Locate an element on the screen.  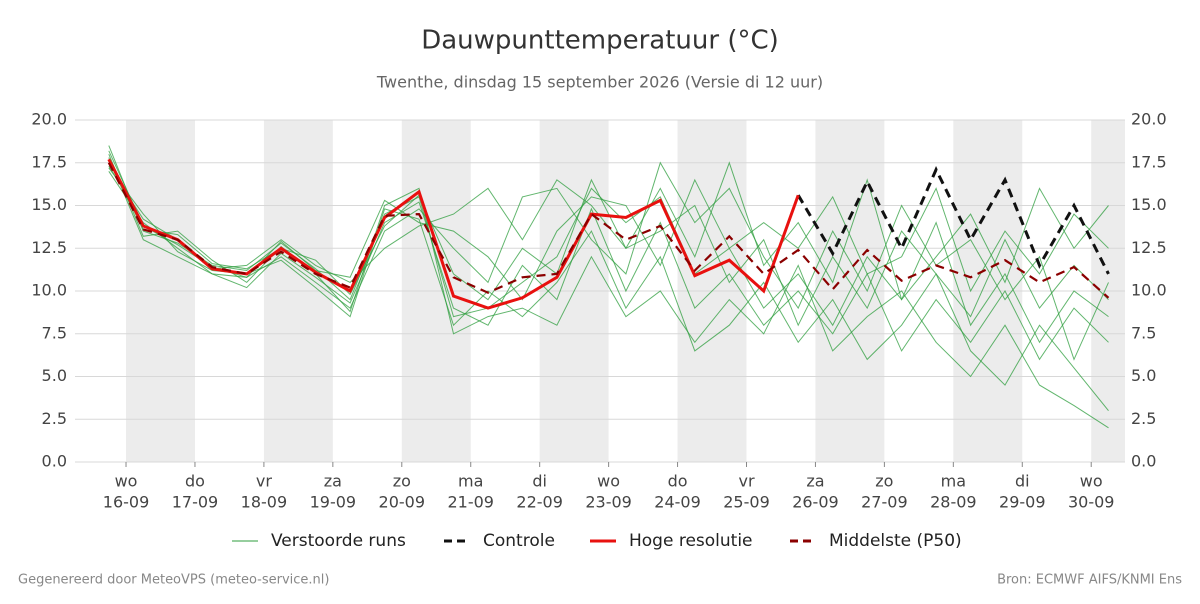
y2-tick-label: 0.0 is located at coordinates (1143, 461).